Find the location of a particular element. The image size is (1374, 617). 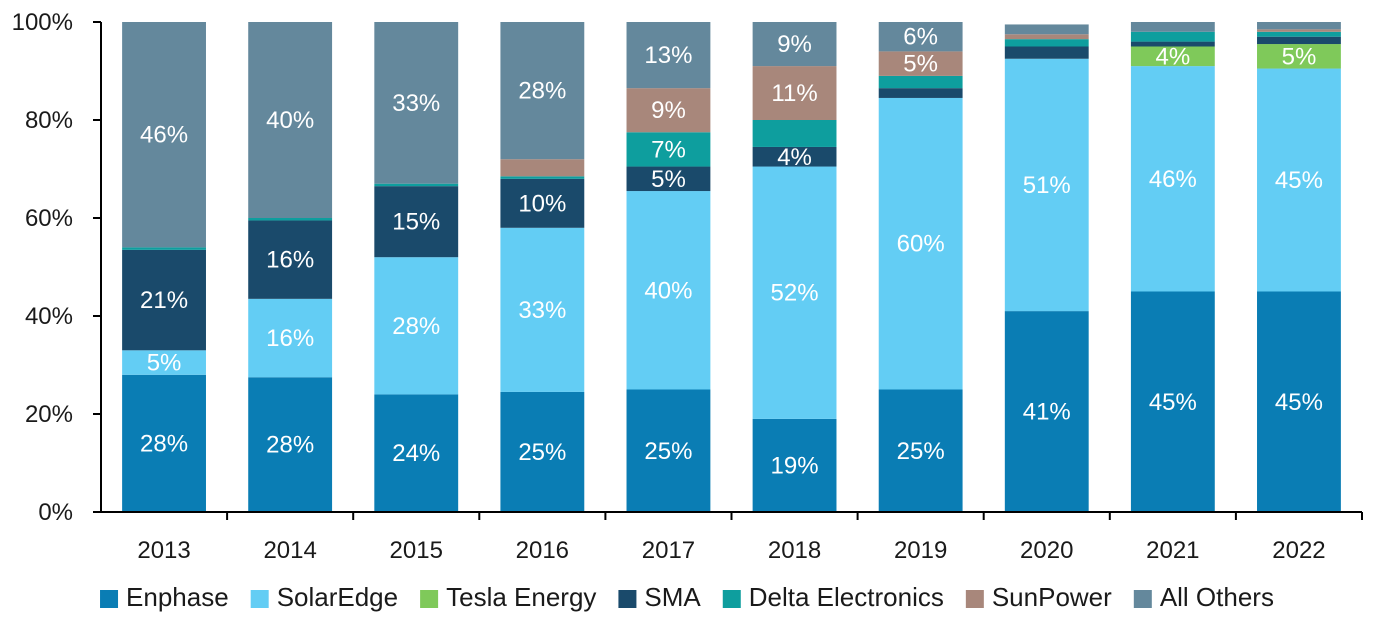

y-tick-label: 80% is located at coordinates (49, 120).